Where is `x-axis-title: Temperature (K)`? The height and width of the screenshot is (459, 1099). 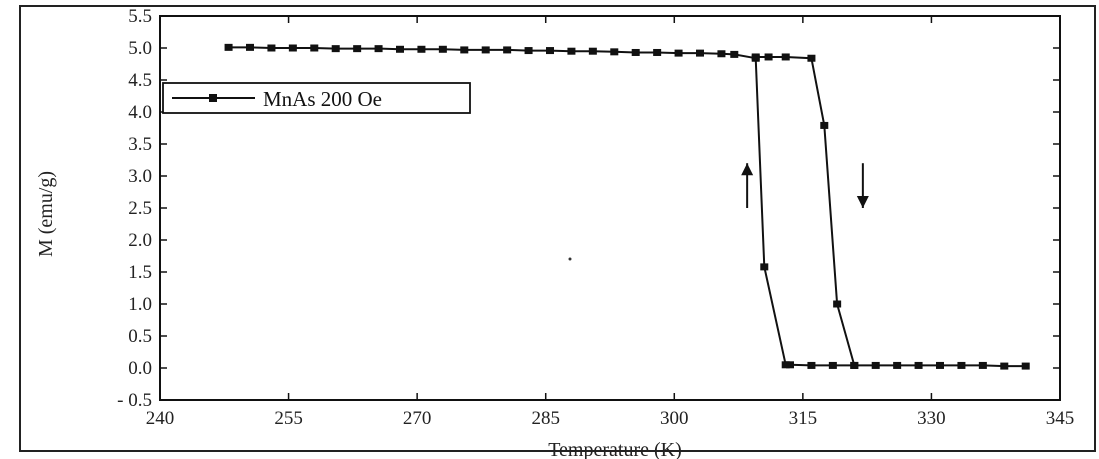
x-axis-title: Temperature (K) is located at coordinates (615, 449).